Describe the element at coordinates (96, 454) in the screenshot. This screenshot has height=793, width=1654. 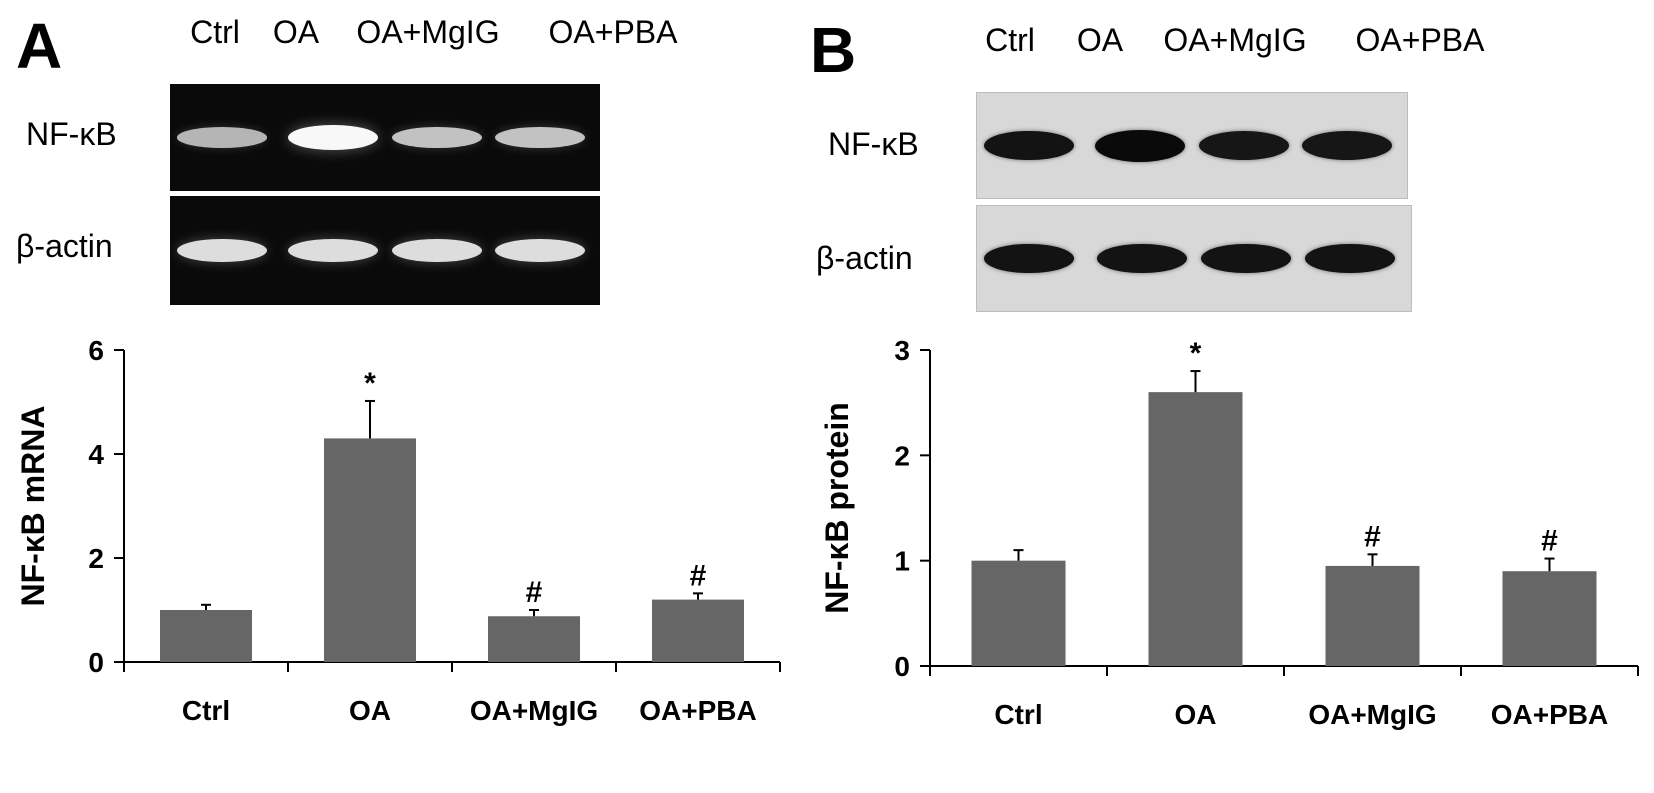
I see `y-tick-label: 4` at that location.